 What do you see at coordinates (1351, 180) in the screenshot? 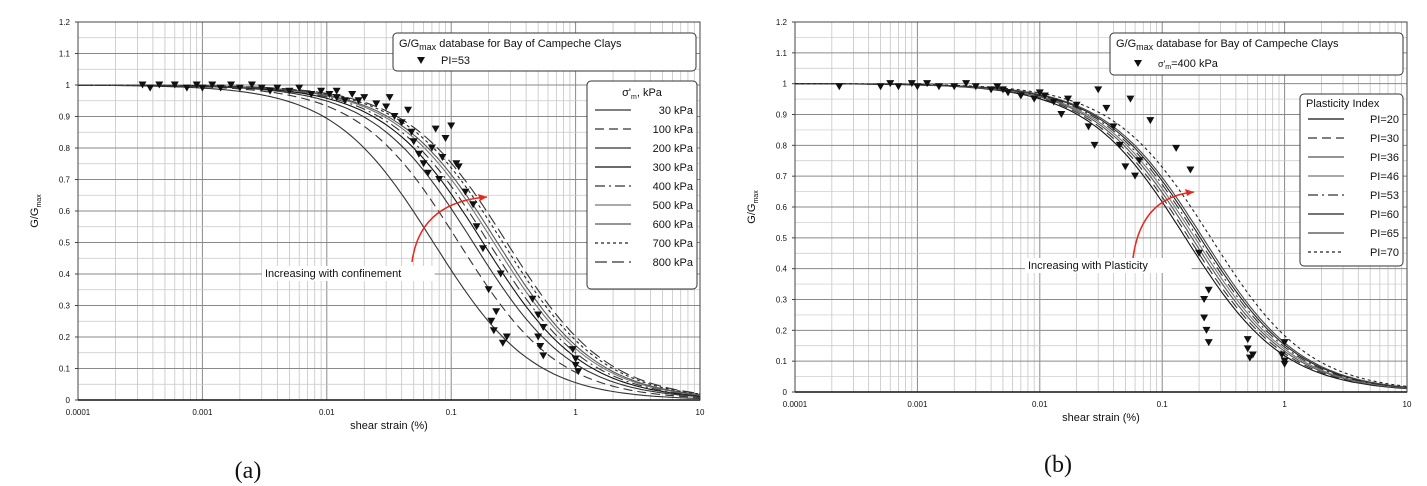
I see `legend-frame` at bounding box center [1351, 180].